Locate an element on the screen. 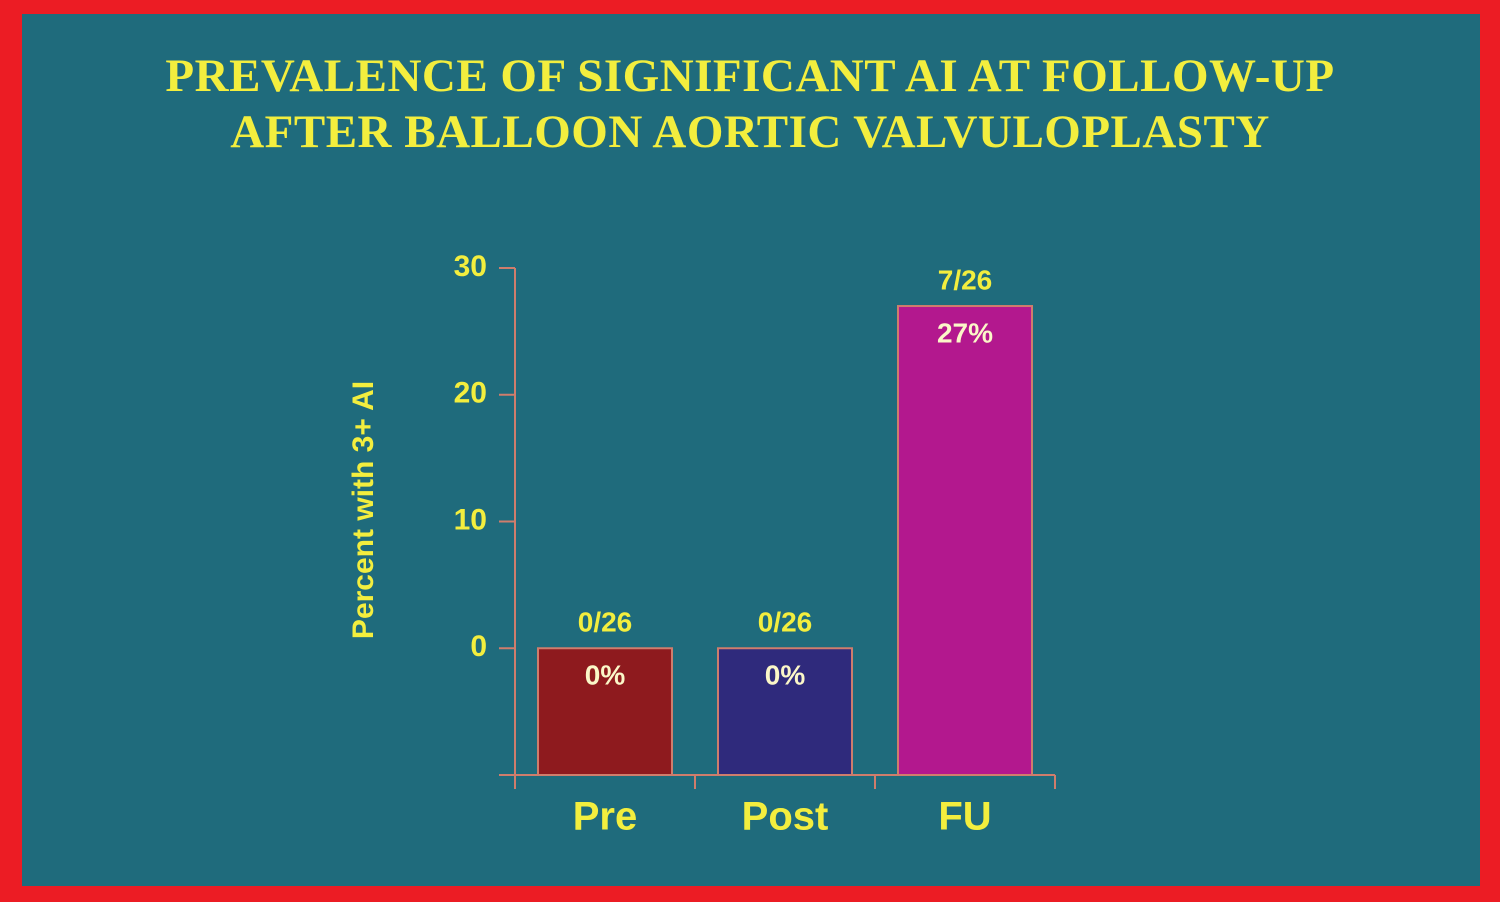 The image size is (1500, 902). y-tick-label: 0 is located at coordinates (478, 646).